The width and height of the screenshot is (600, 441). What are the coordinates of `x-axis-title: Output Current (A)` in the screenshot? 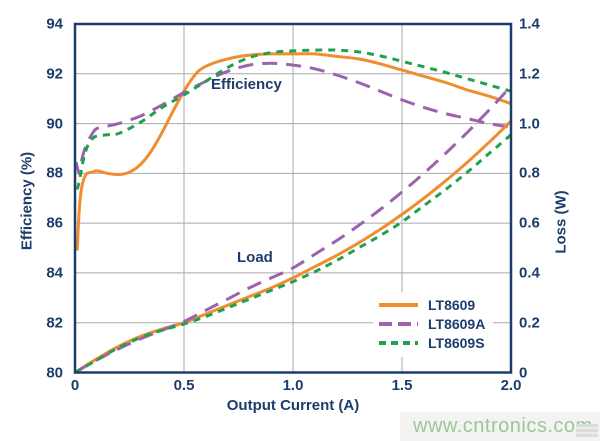 It's located at (293, 405).